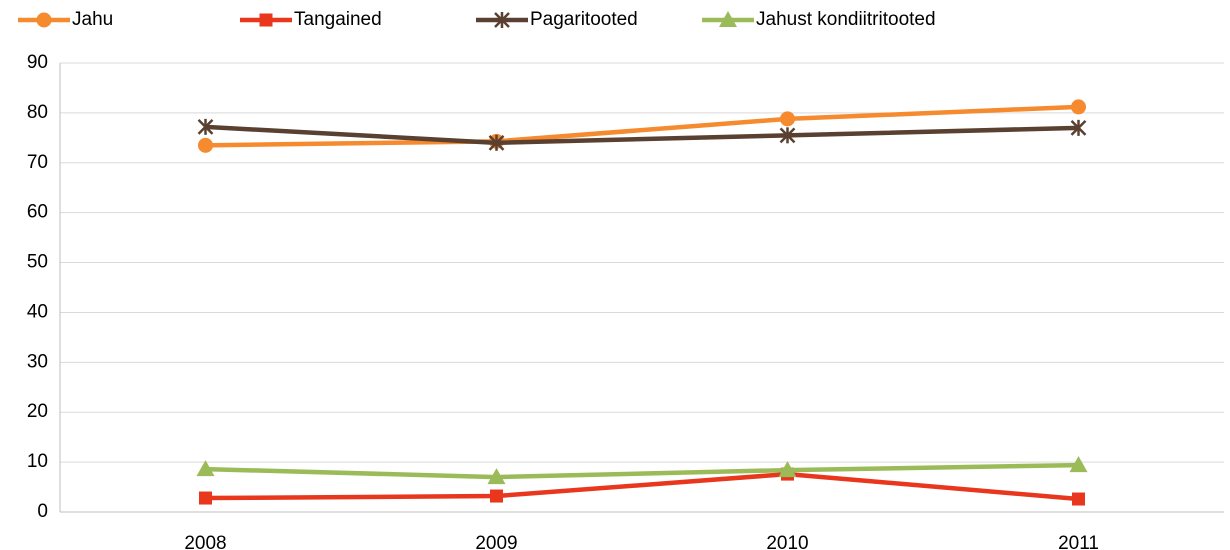 Image resolution: width=1230 pixels, height=550 pixels. Describe the element at coordinates (496, 541) in the screenshot. I see `x-tick-label: 2009` at that location.